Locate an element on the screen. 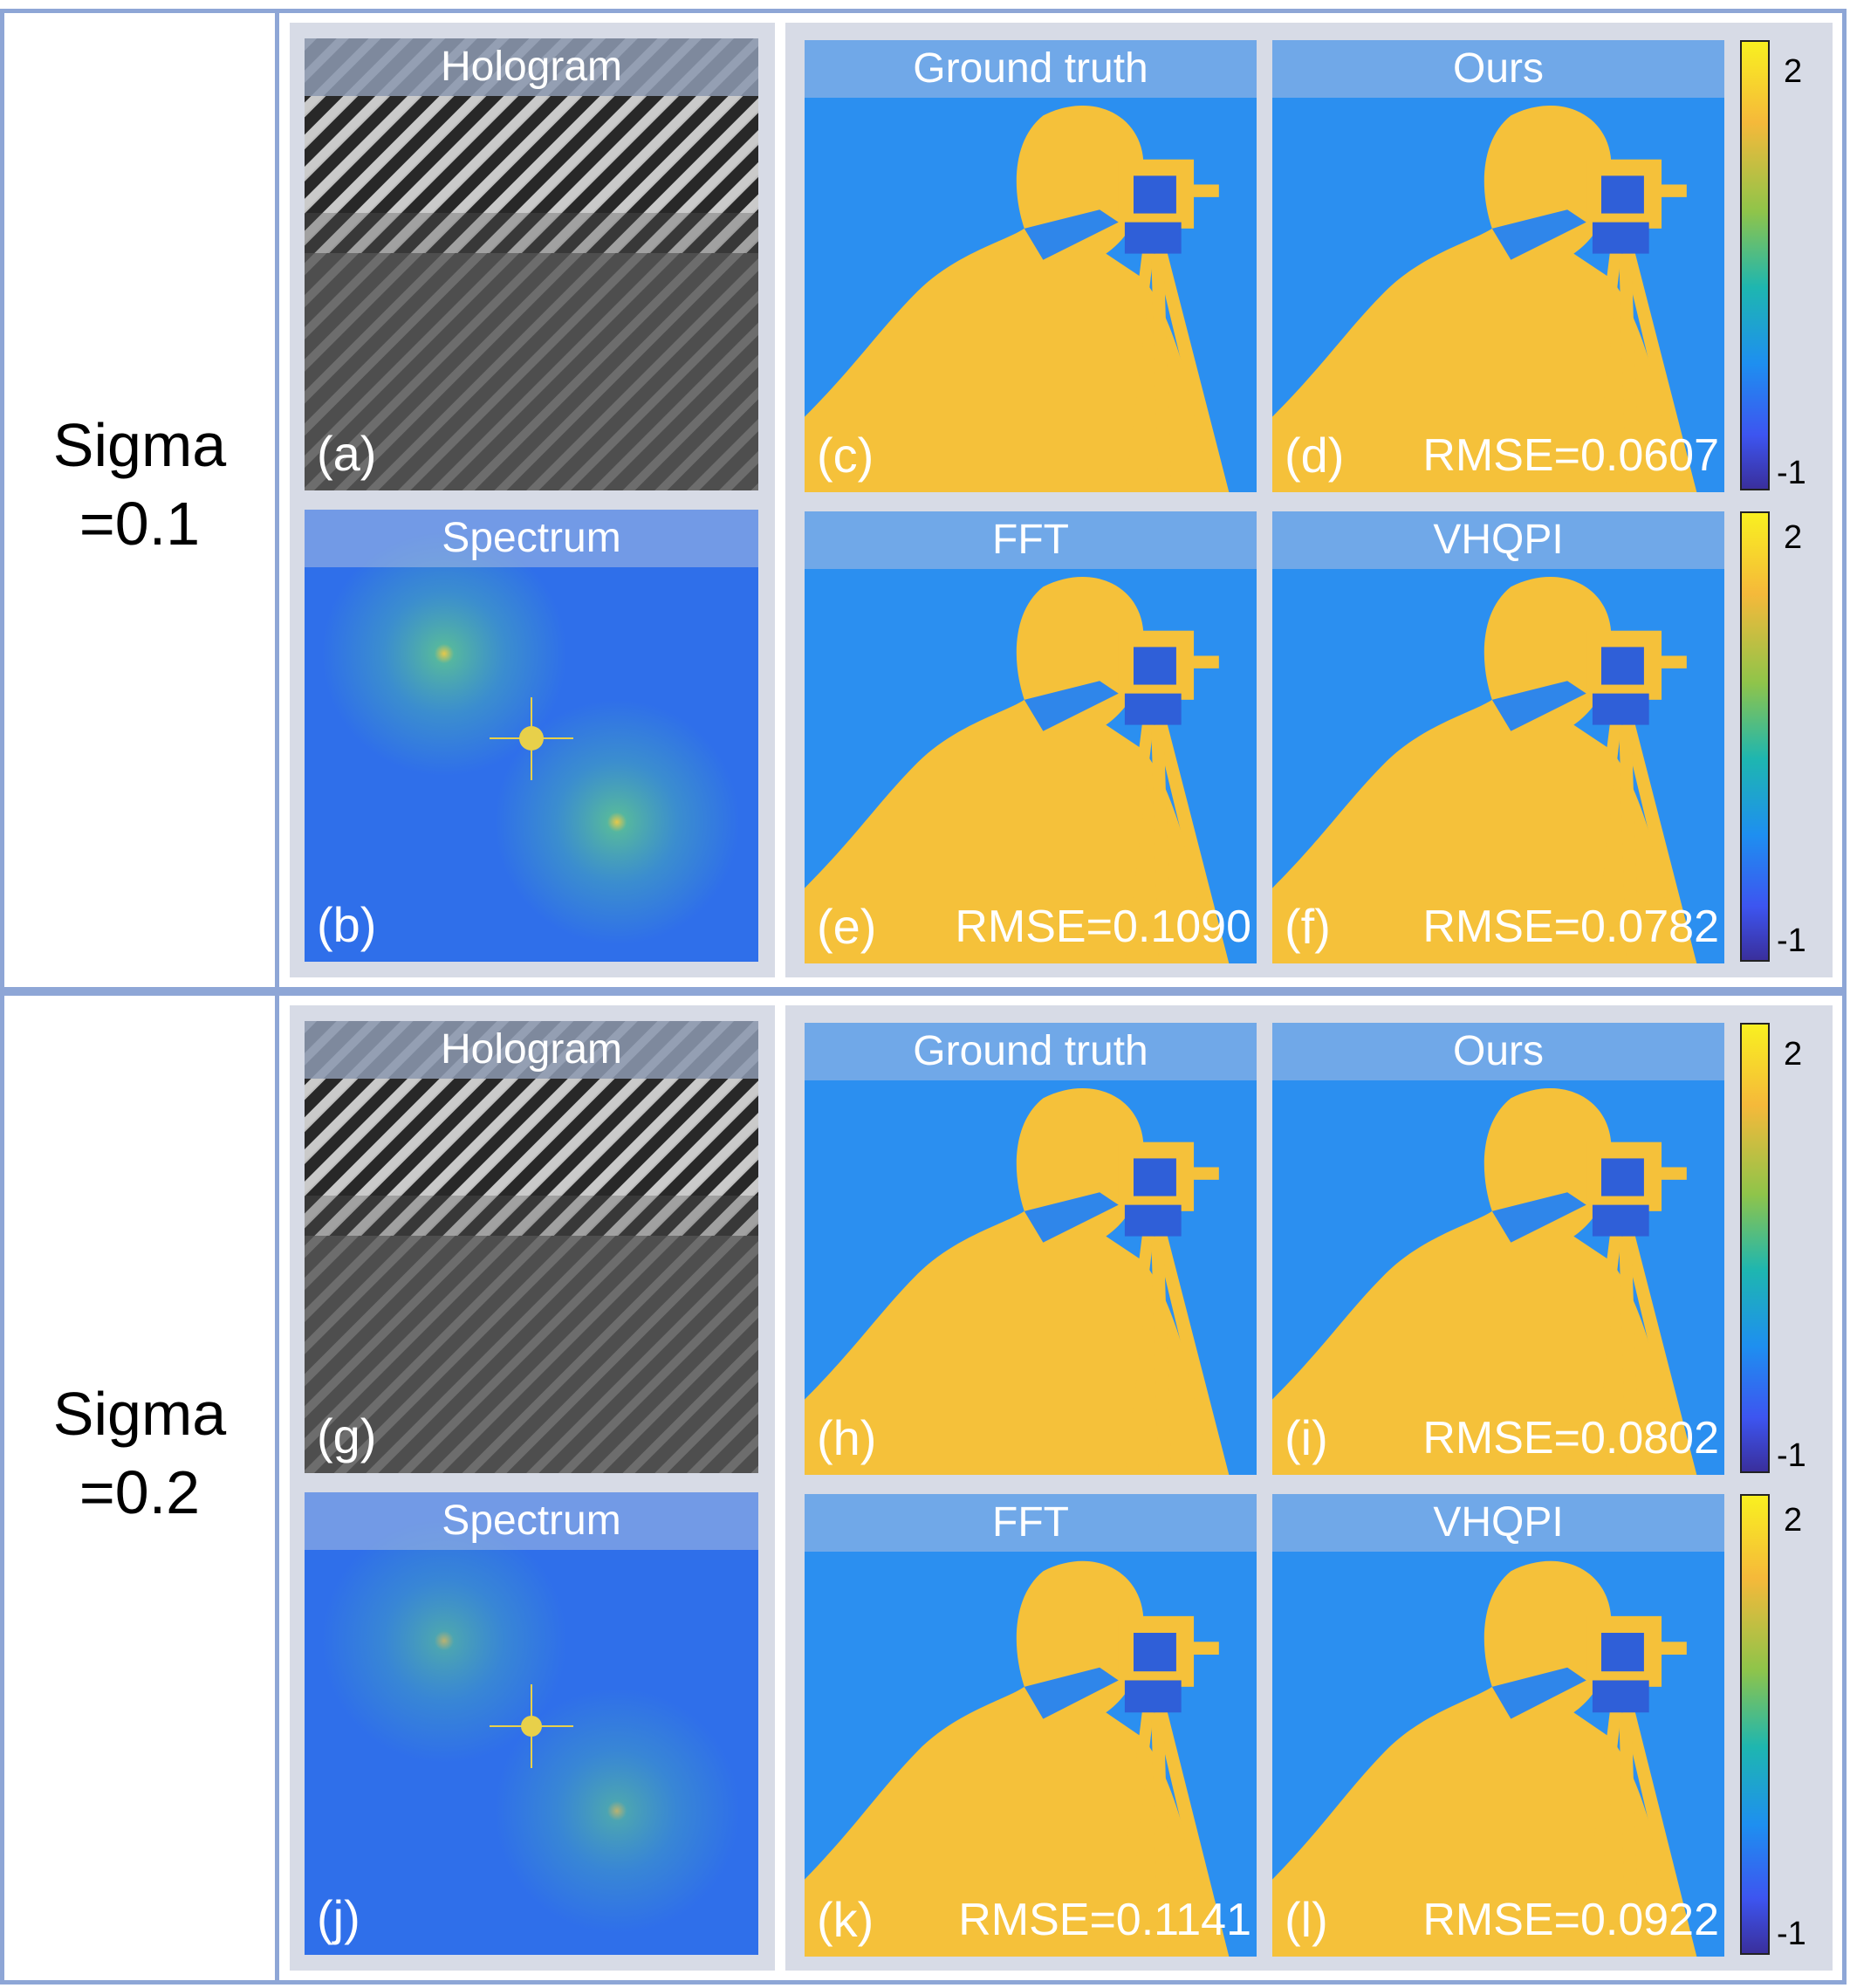  phase-panel-l: VHQPI (l) RMSE=0.0922 is located at coordinates (1498, 1725).